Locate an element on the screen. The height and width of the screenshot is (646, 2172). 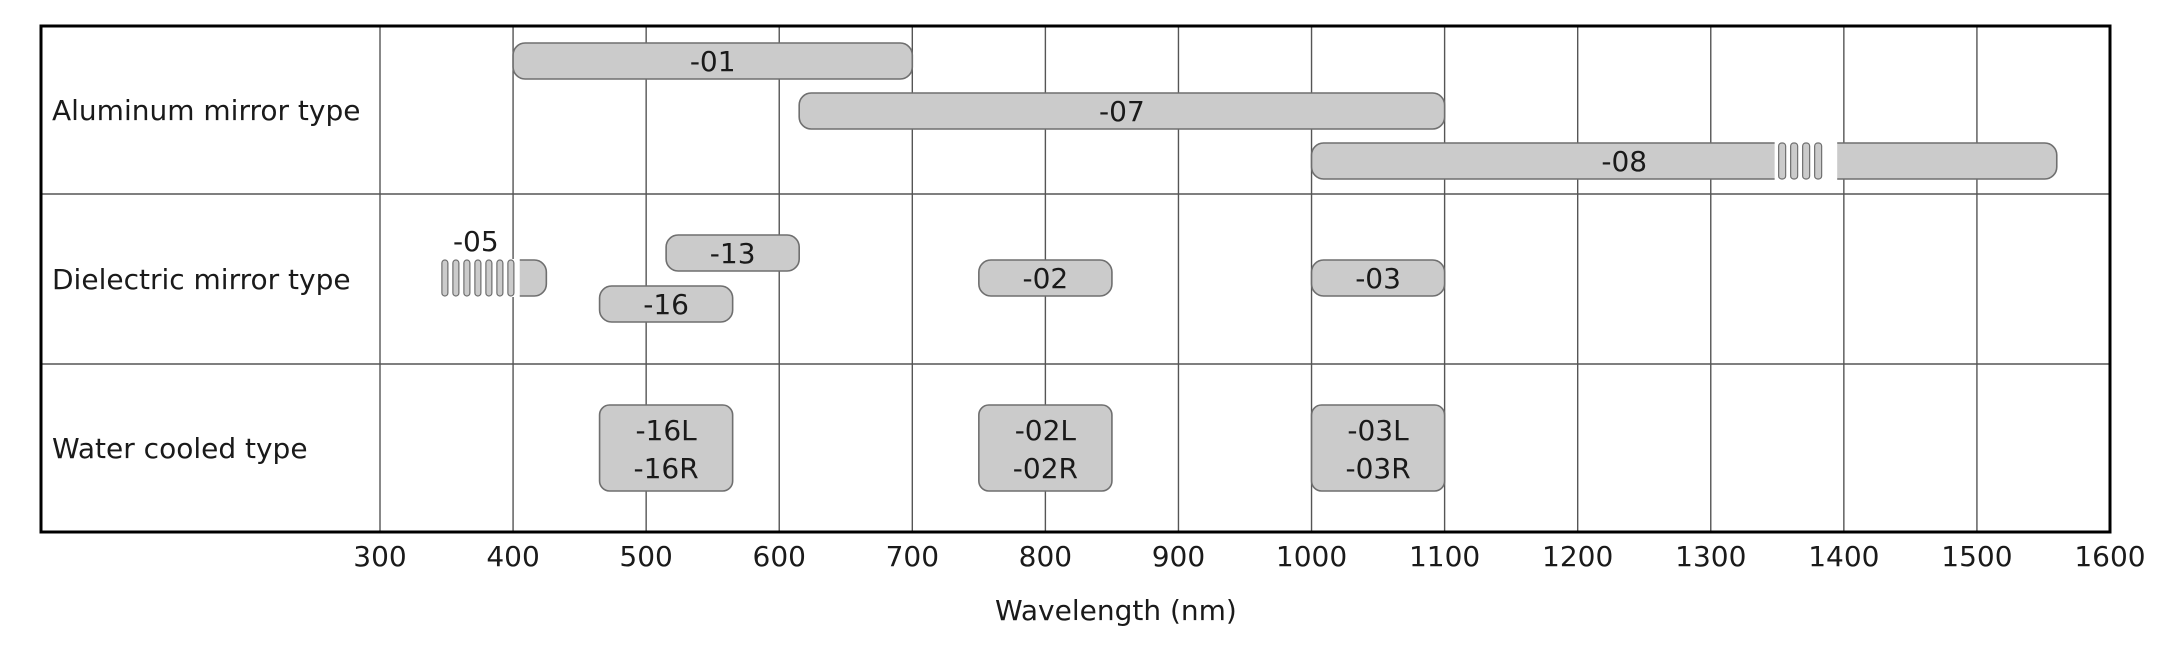
bar-label: -08 is located at coordinates (1624, 161).